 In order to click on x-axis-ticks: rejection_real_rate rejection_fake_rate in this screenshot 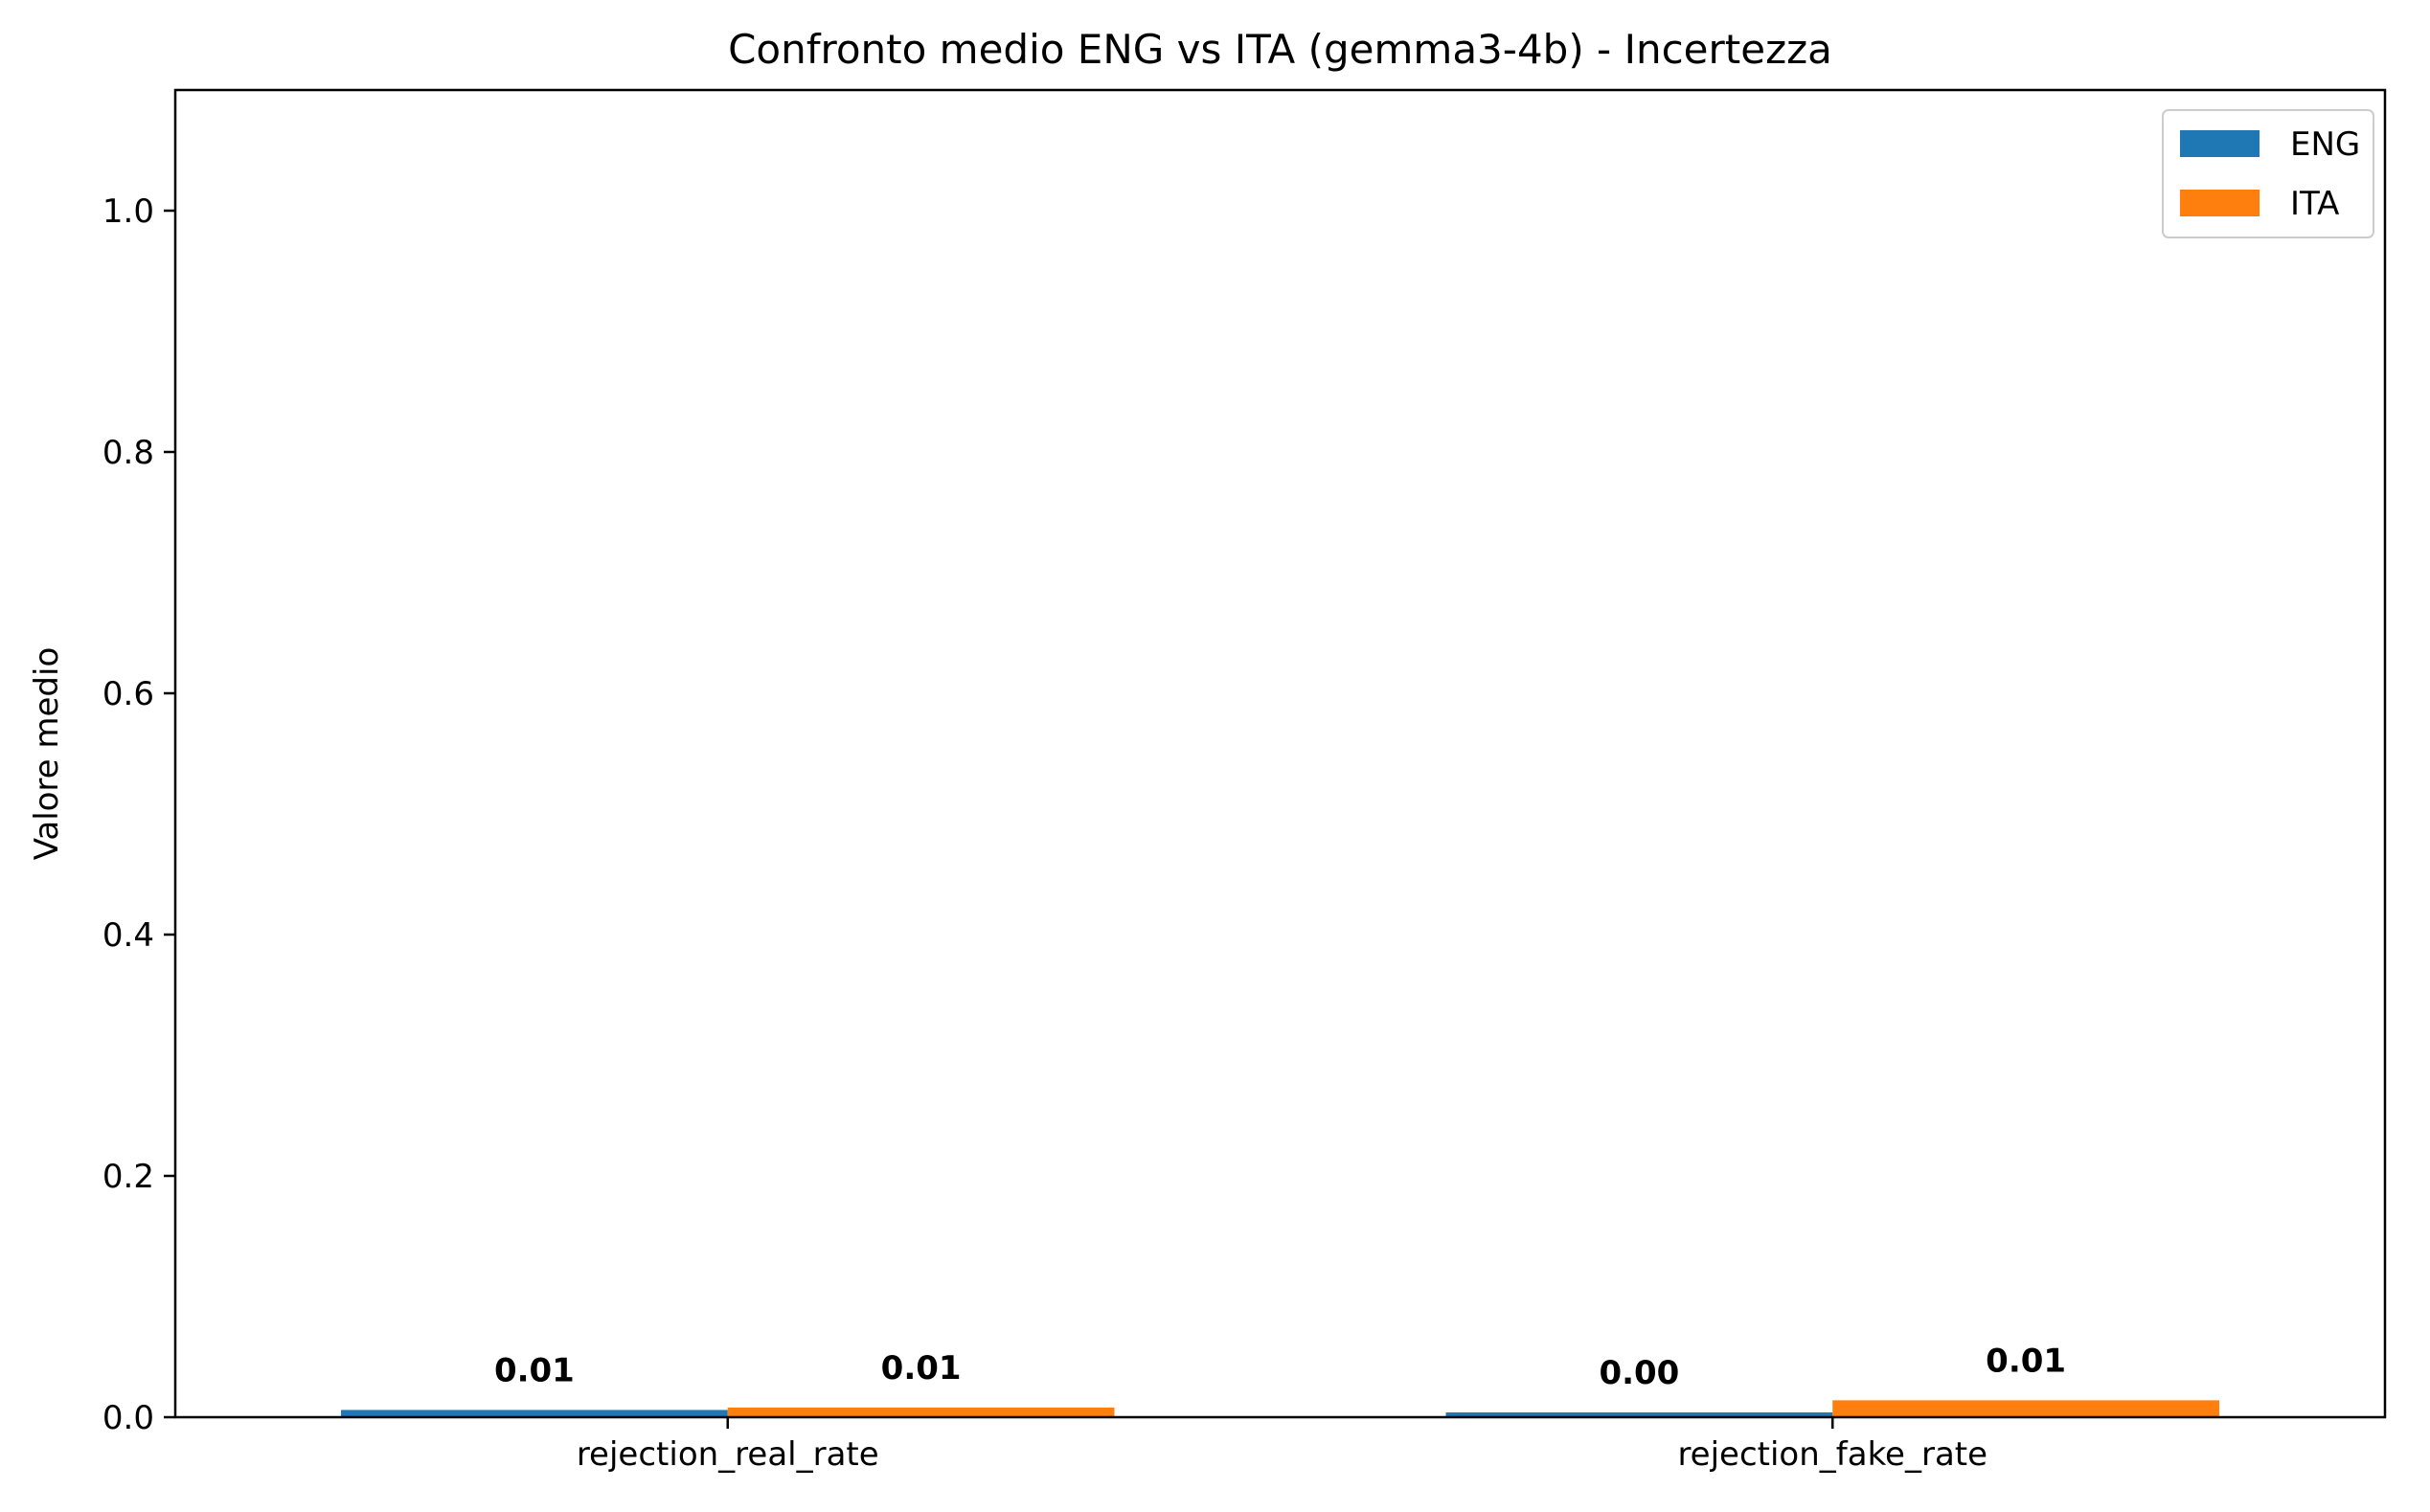, I will do `click(1282, 1445)`.